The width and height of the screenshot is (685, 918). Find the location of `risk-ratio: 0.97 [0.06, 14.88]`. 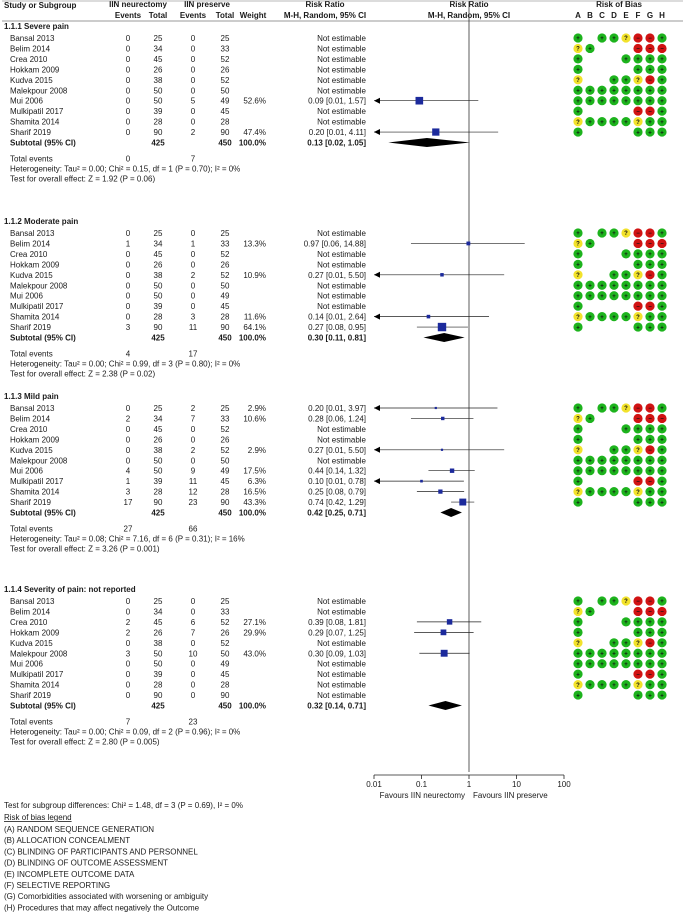

risk-ratio: 0.97 [0.06, 14.88] is located at coordinates (335, 243).